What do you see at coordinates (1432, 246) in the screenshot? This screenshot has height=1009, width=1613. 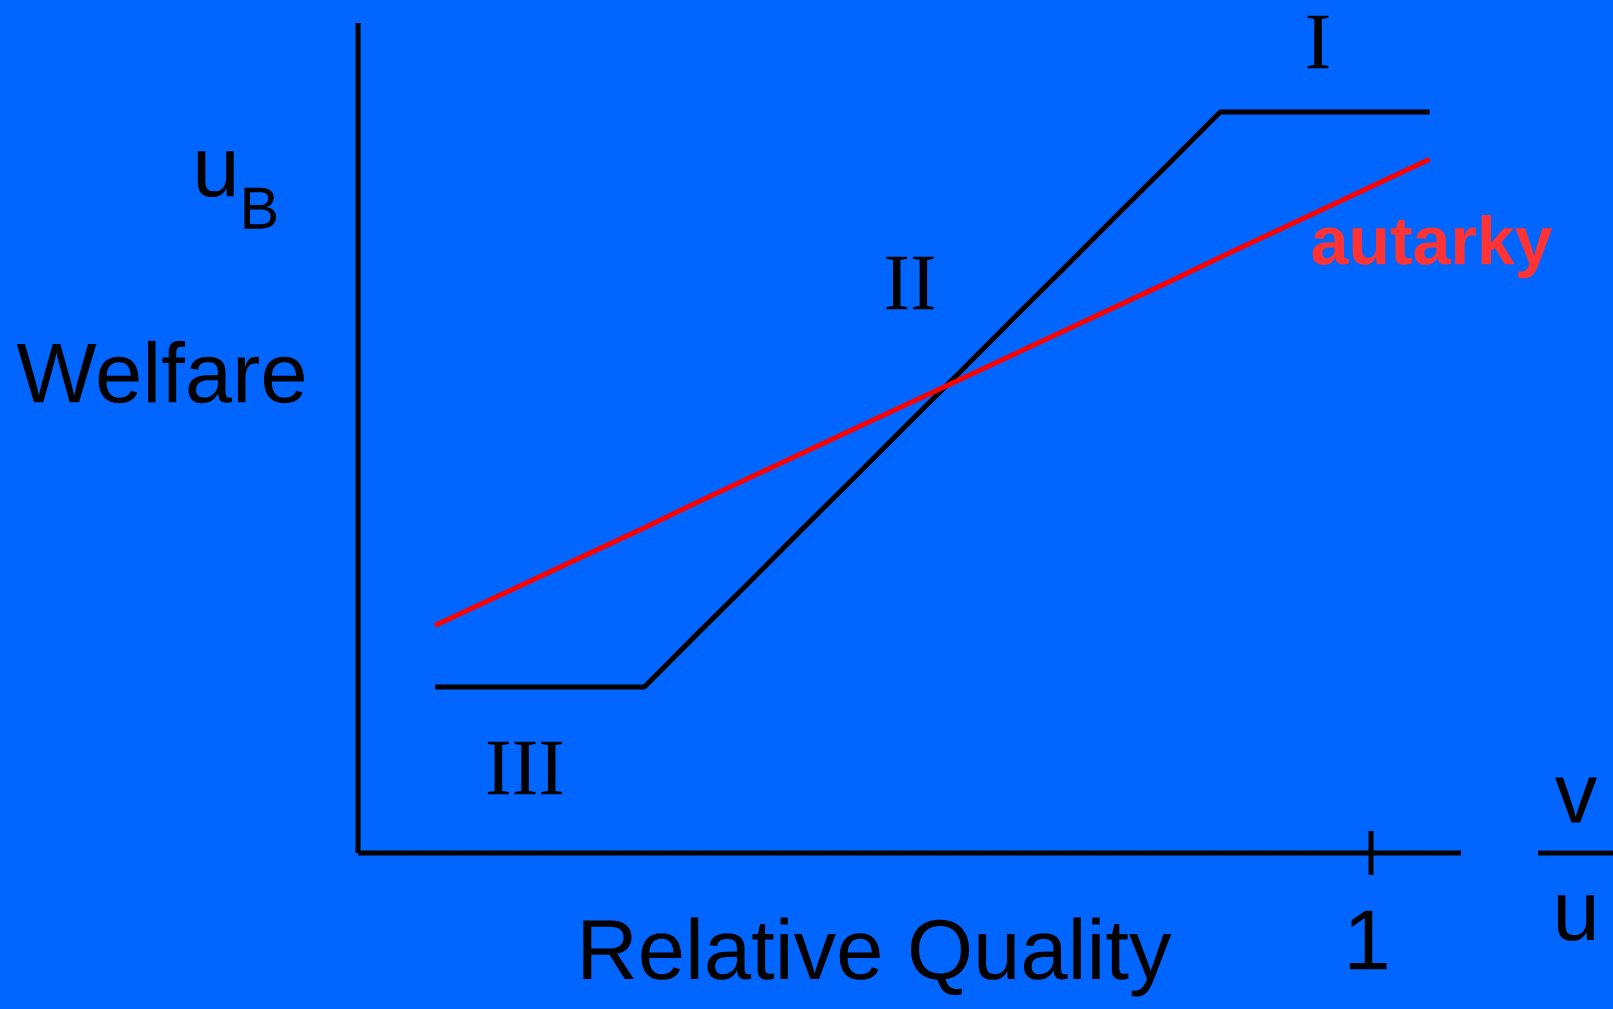 I see `series-label: autarky` at bounding box center [1432, 246].